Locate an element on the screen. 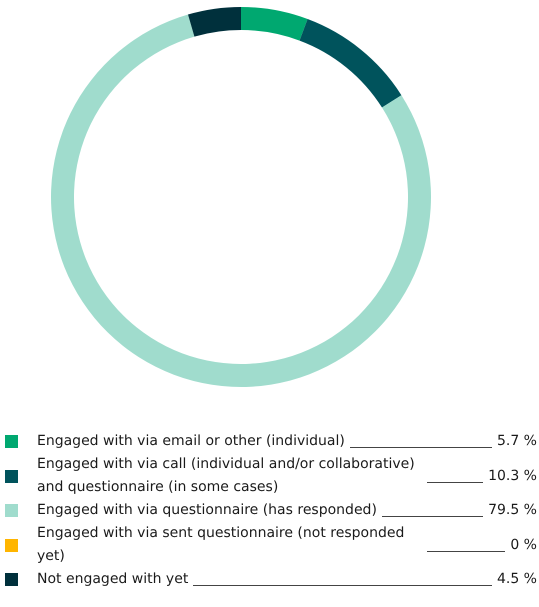  legend-label: Engaged with via call (individual and/or collaborative) and questionnaire (in some cases) is located at coordinates (226, 476).